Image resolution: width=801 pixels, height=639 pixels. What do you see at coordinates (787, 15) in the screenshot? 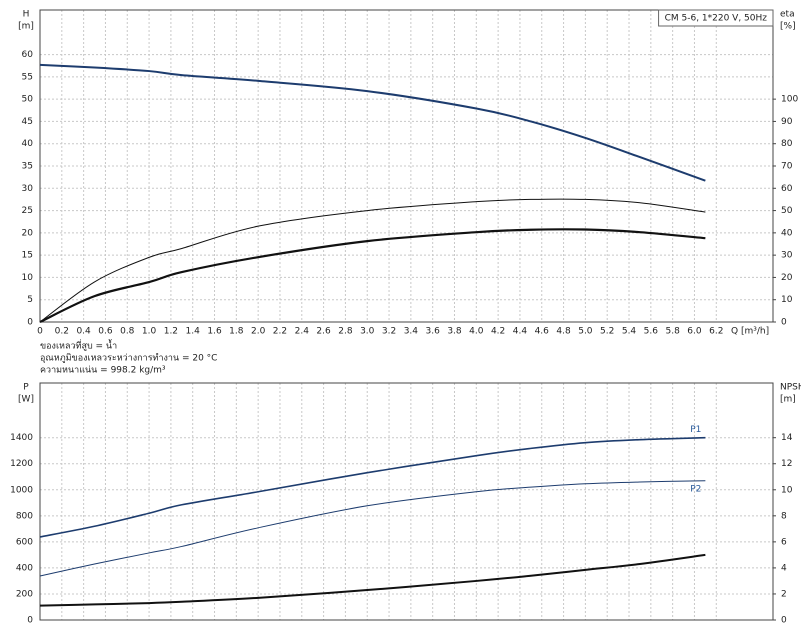
I see `y2-axis-label: eta` at bounding box center [787, 15].